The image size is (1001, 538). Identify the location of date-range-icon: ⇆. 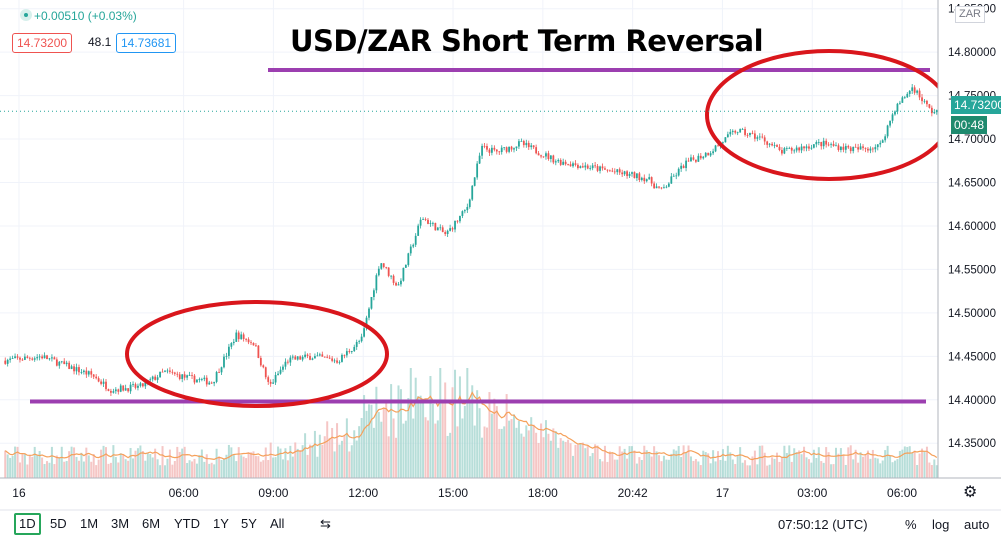
(325, 523).